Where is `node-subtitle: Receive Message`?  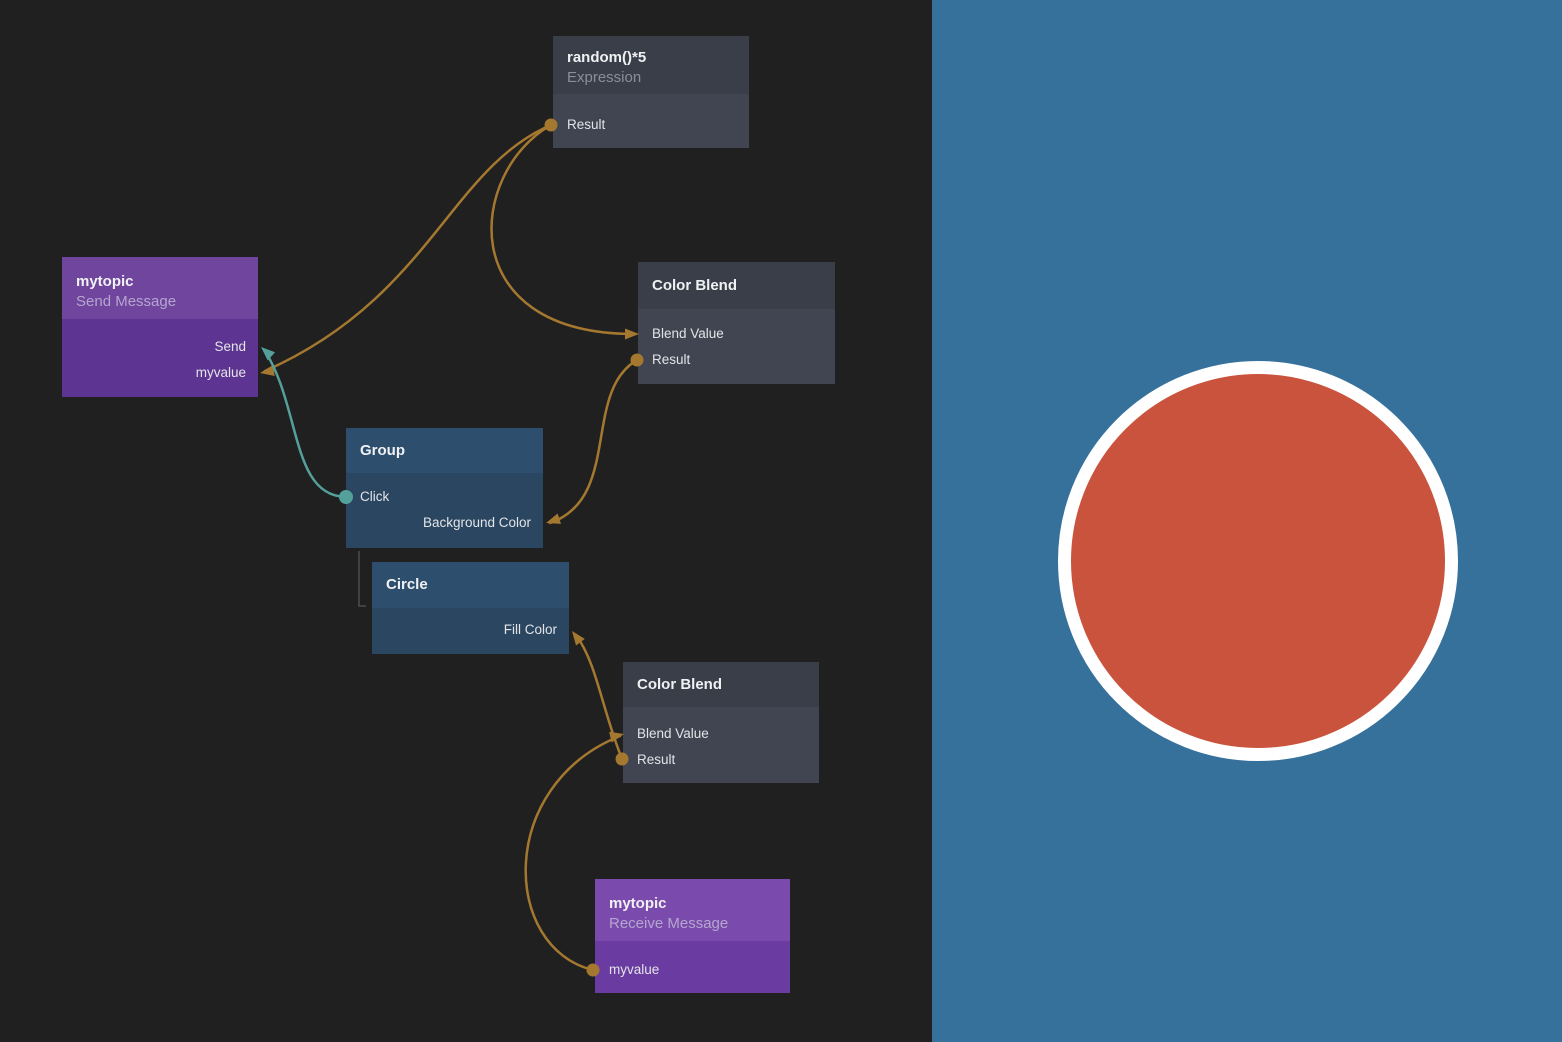
node-subtitle: Receive Message is located at coordinates (669, 923).